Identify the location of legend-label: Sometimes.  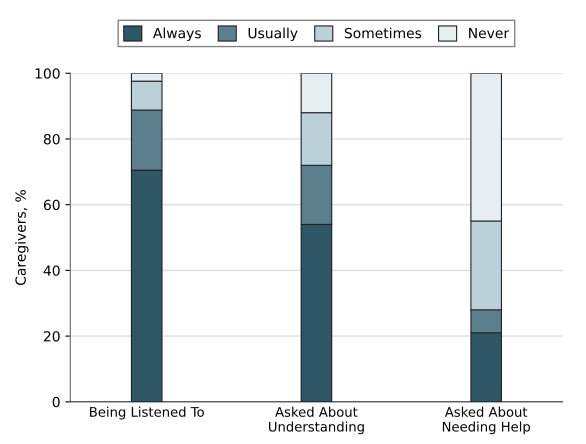
(383, 33).